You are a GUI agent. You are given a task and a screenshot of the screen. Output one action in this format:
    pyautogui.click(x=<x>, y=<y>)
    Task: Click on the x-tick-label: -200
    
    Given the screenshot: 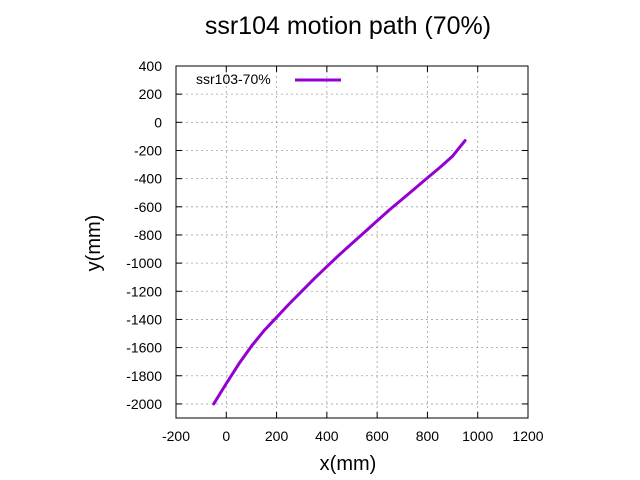 What is the action you would take?
    pyautogui.click(x=176, y=436)
    